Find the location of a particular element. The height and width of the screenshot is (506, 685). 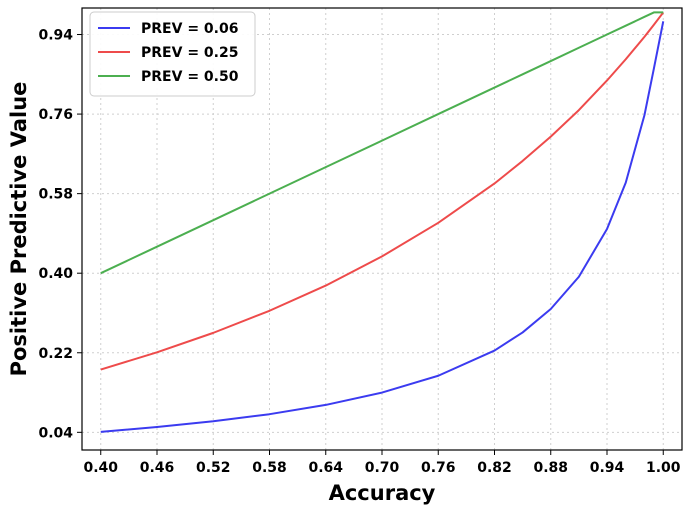

legend: PREV = 0.06 PREV = 0.25 PREV = 0.50 is located at coordinates (172, 54).